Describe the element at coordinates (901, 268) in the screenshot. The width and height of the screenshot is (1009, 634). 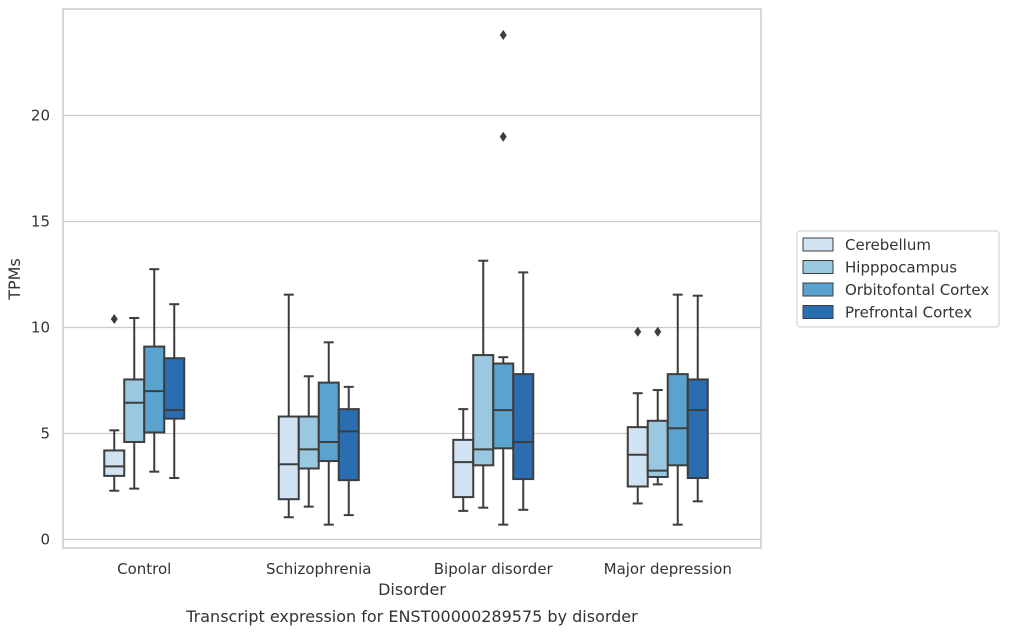
I see `legend-label: Hipppocampus` at that location.